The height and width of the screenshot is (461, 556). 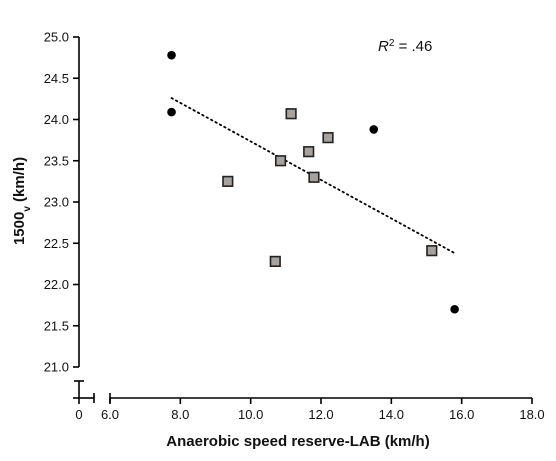 I want to click on y-tick-label: 24.0, so click(x=56, y=119).